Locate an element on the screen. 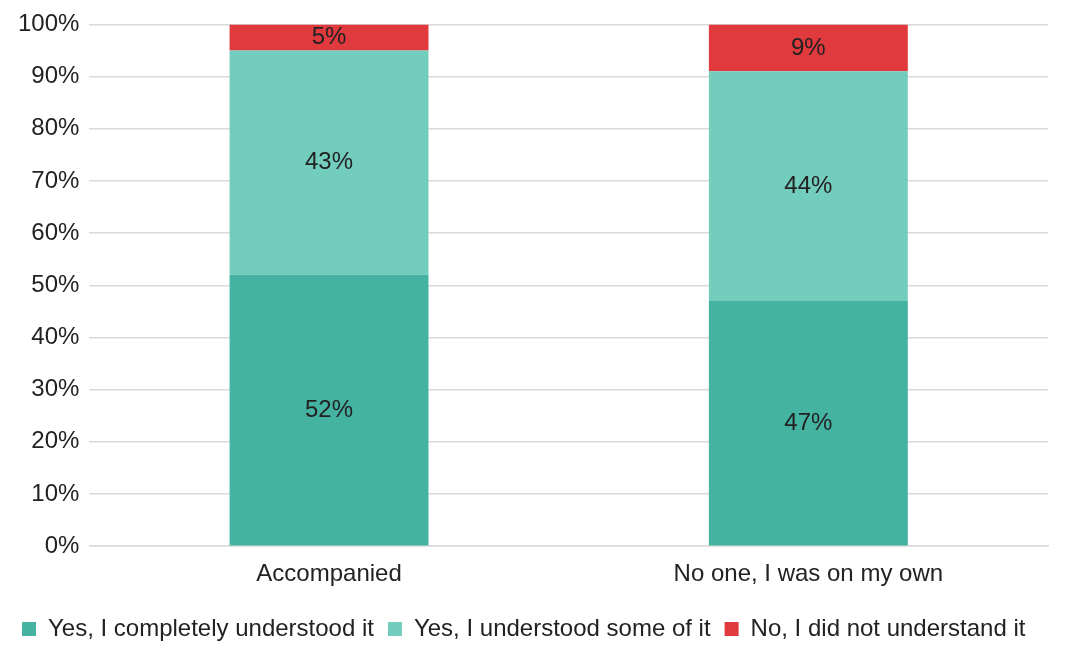 This screenshot has width=1072, height=655. data-label: 52% is located at coordinates (329, 408).